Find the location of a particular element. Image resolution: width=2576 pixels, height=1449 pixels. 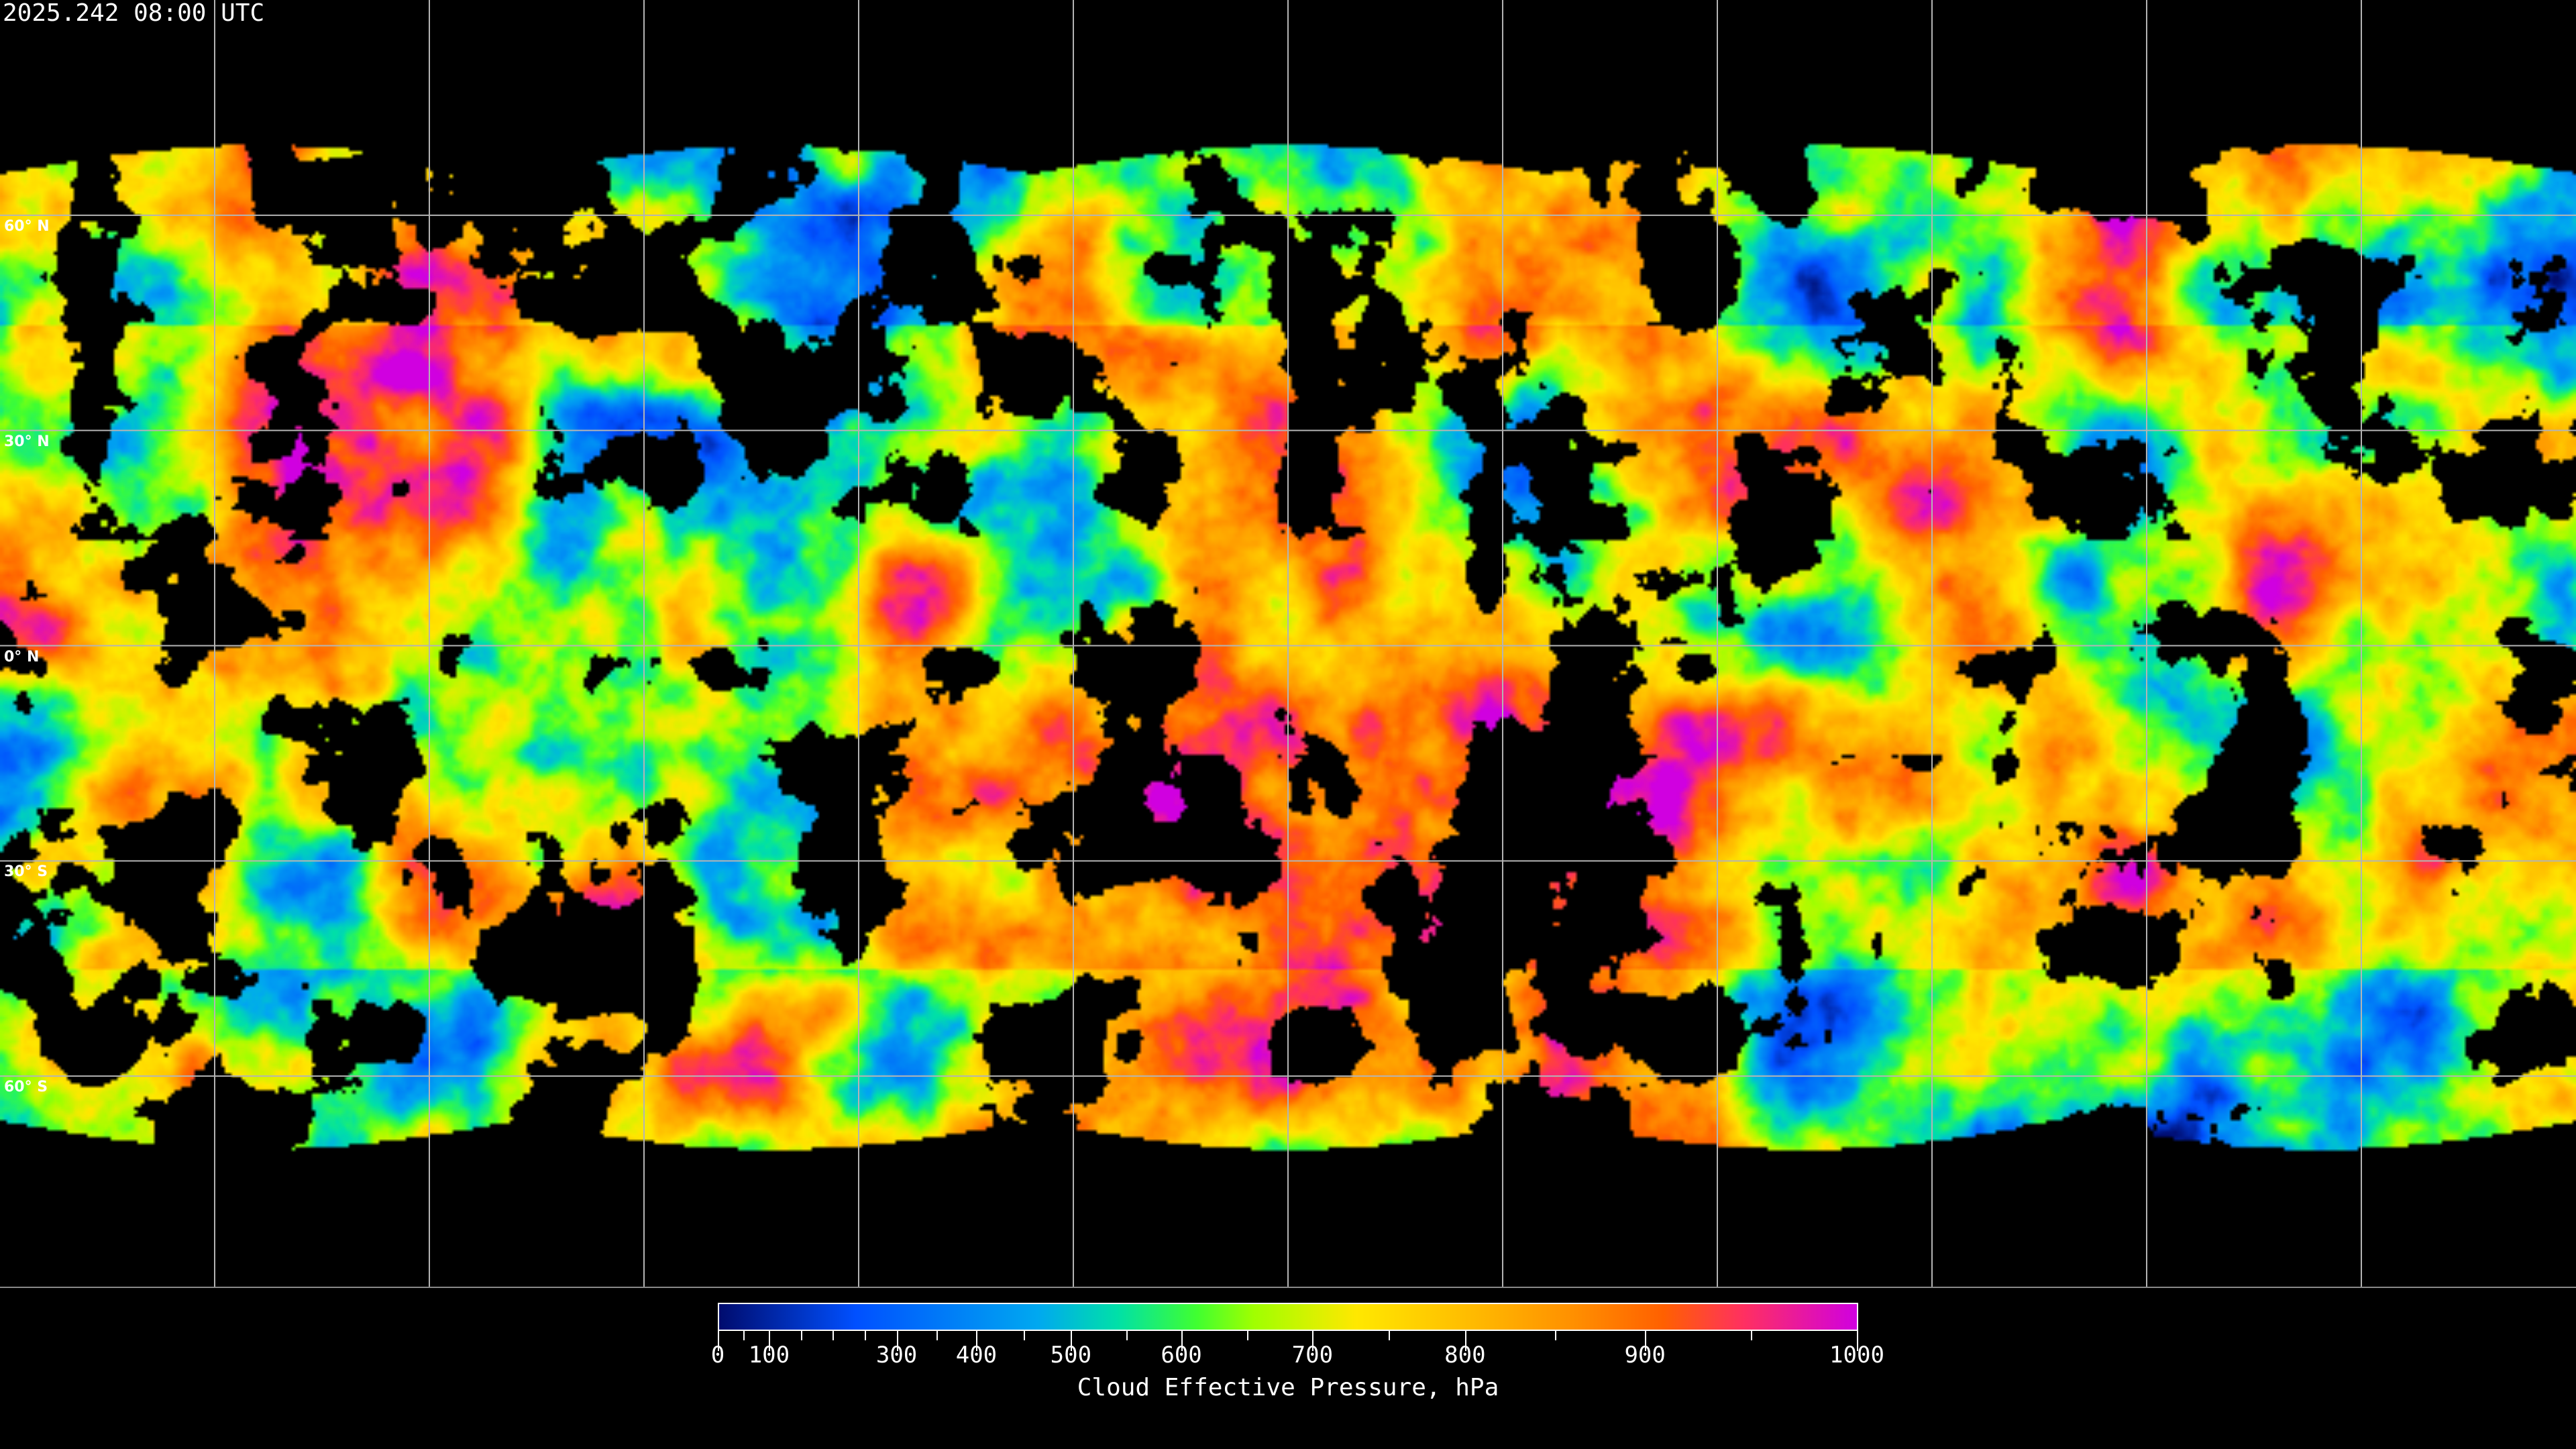

colorbar-tick-label: 700 is located at coordinates (1312, 1355).